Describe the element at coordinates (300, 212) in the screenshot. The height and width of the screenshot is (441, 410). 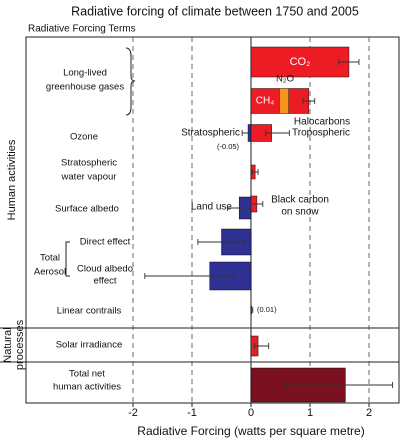
I see `segment-label: on snow` at that location.